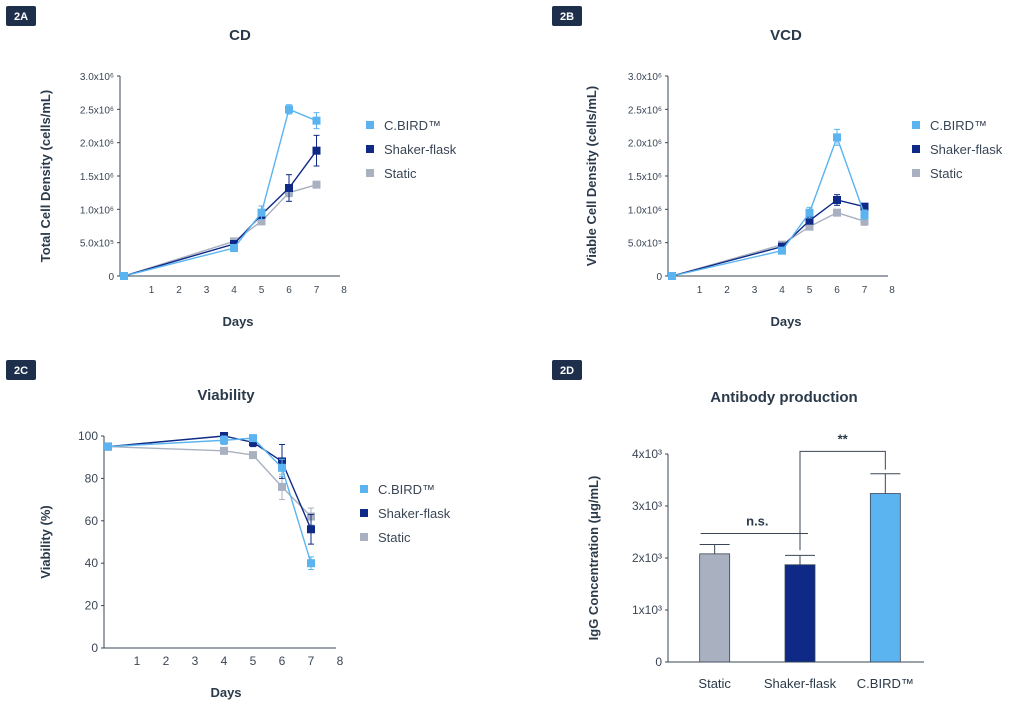 This screenshot has height=716, width=1024. I want to click on chart-title: Antibody production, so click(783, 397).